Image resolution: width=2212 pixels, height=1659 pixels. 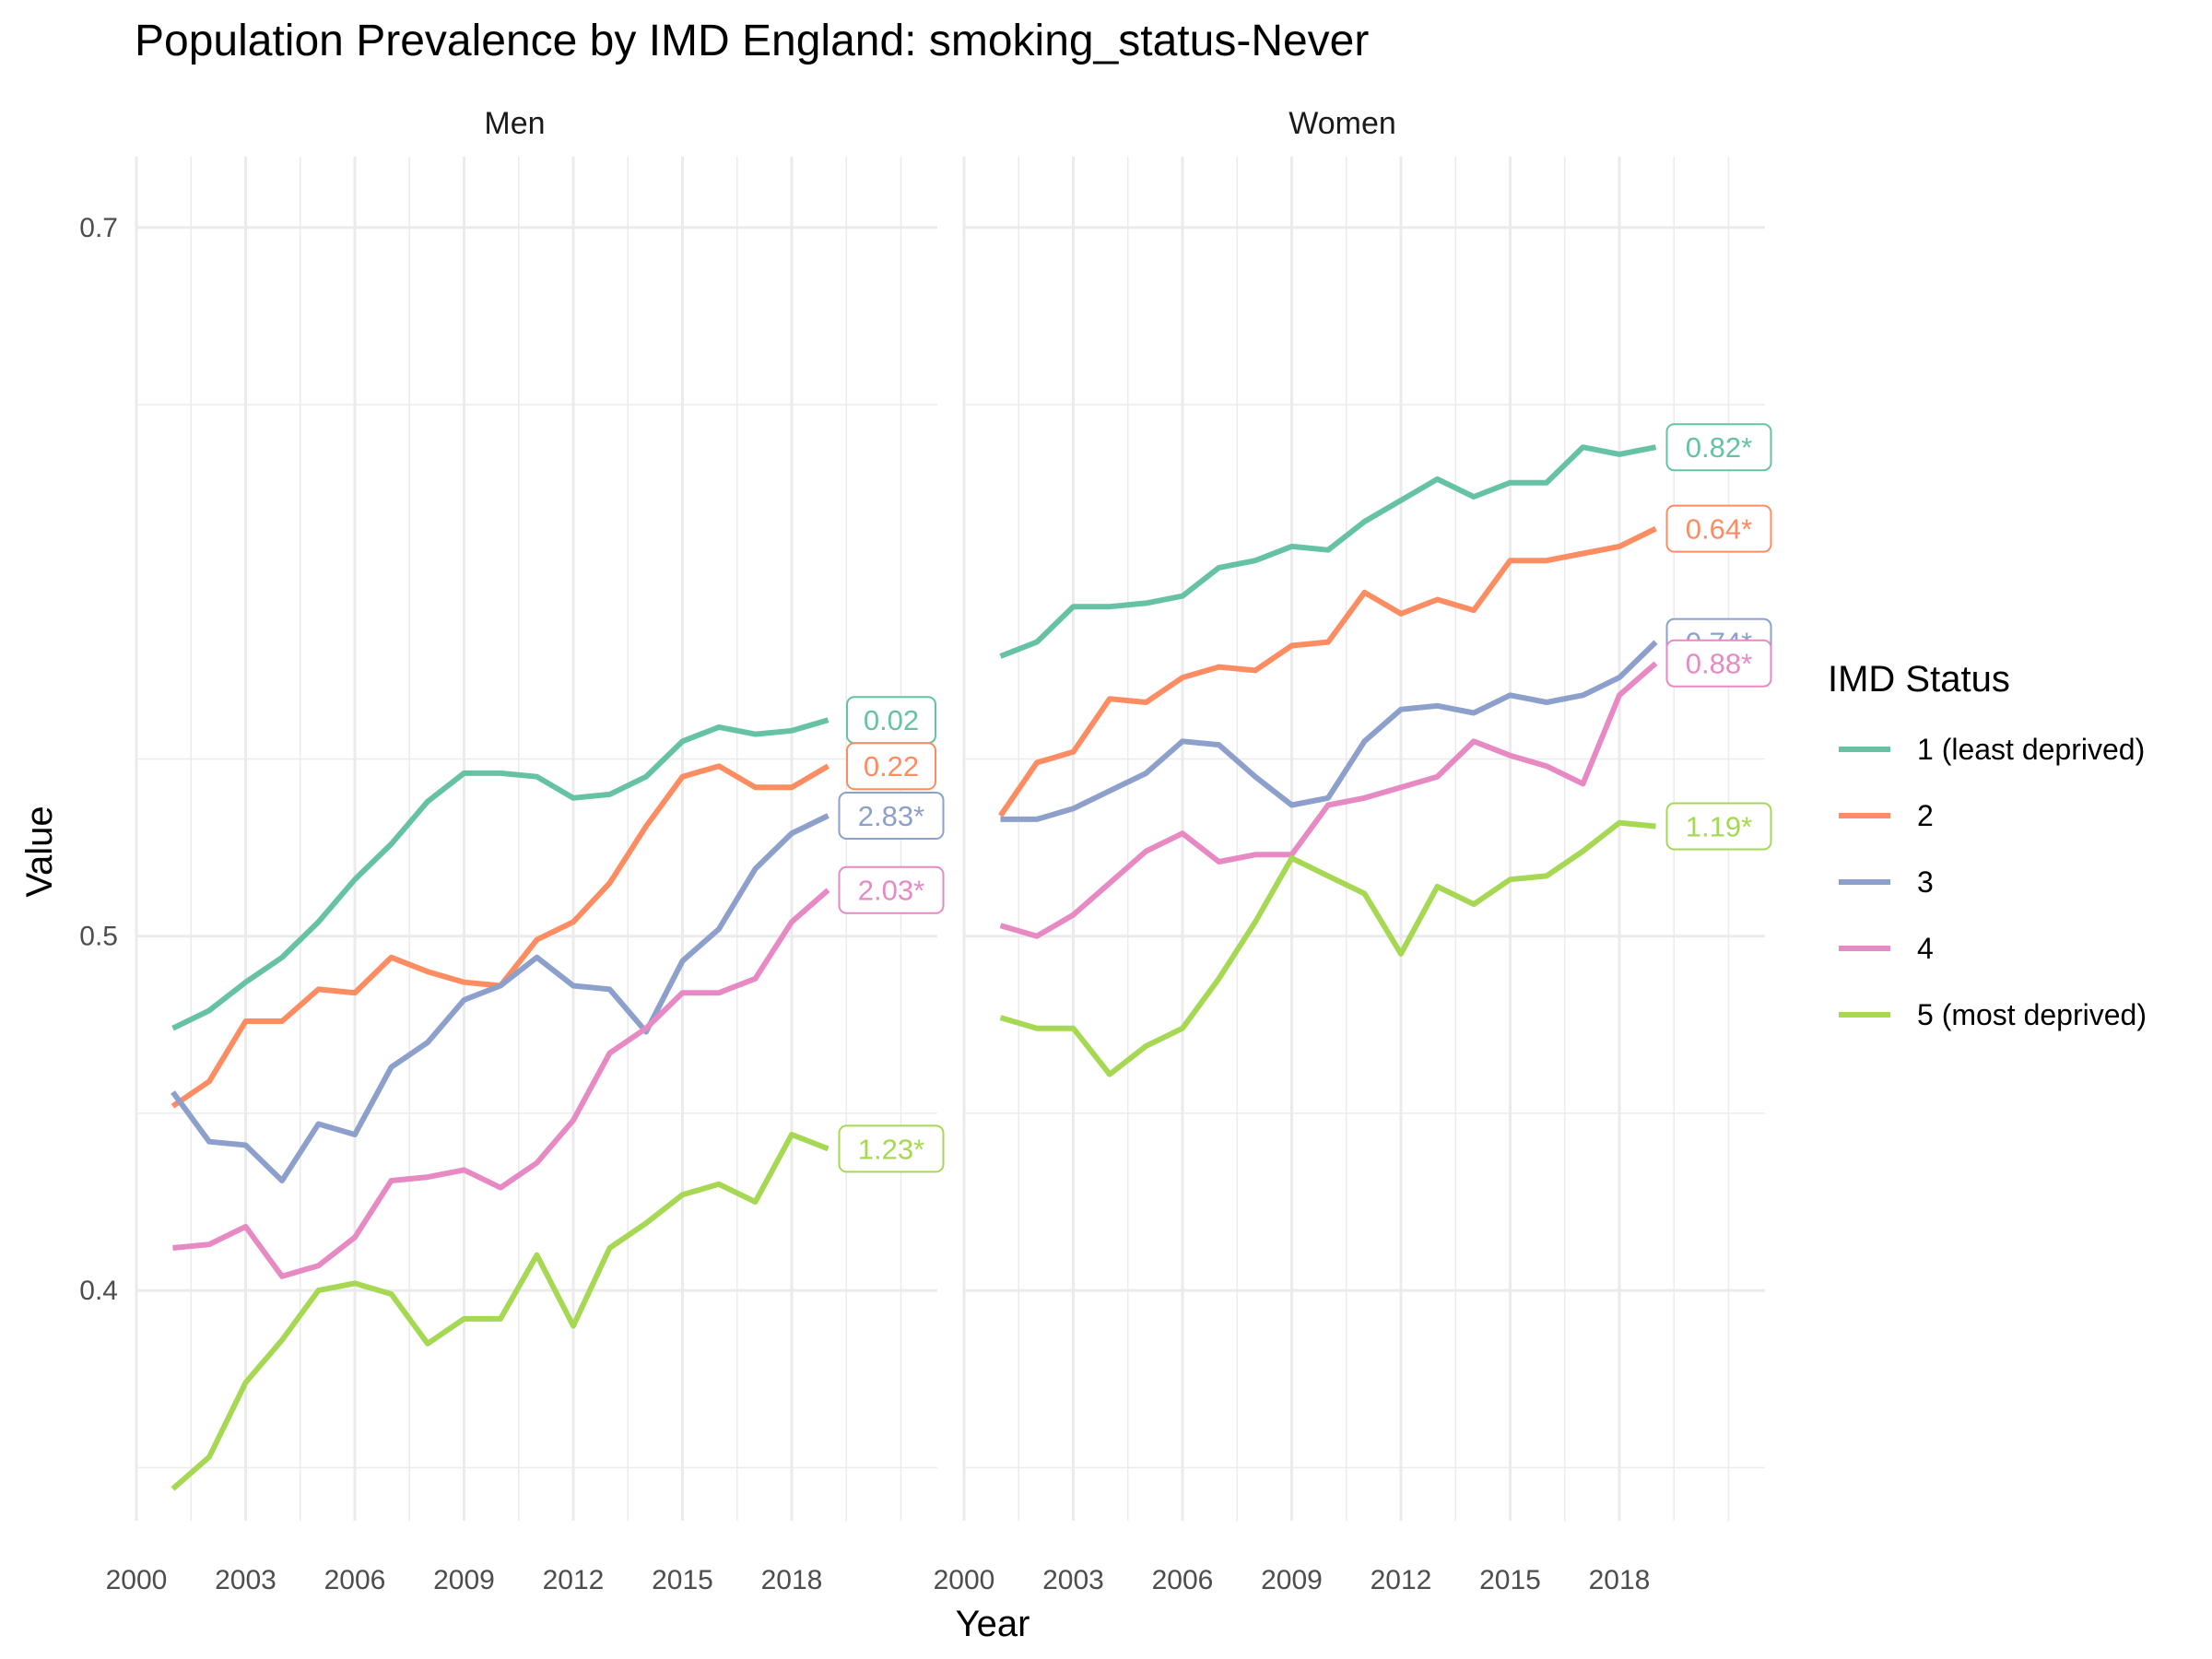 I want to click on series-badge: 0.02, so click(x=891, y=720).